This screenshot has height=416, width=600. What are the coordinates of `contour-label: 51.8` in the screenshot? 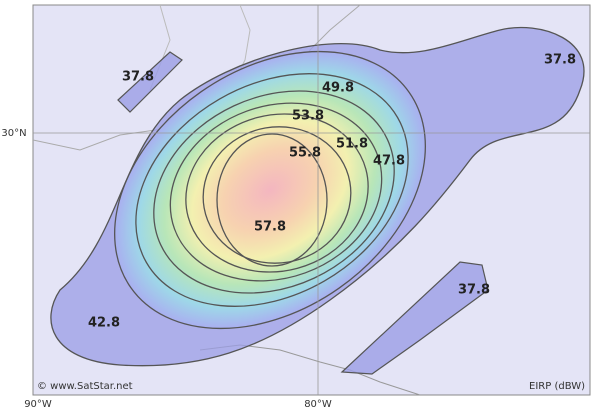 It's located at (352, 144).